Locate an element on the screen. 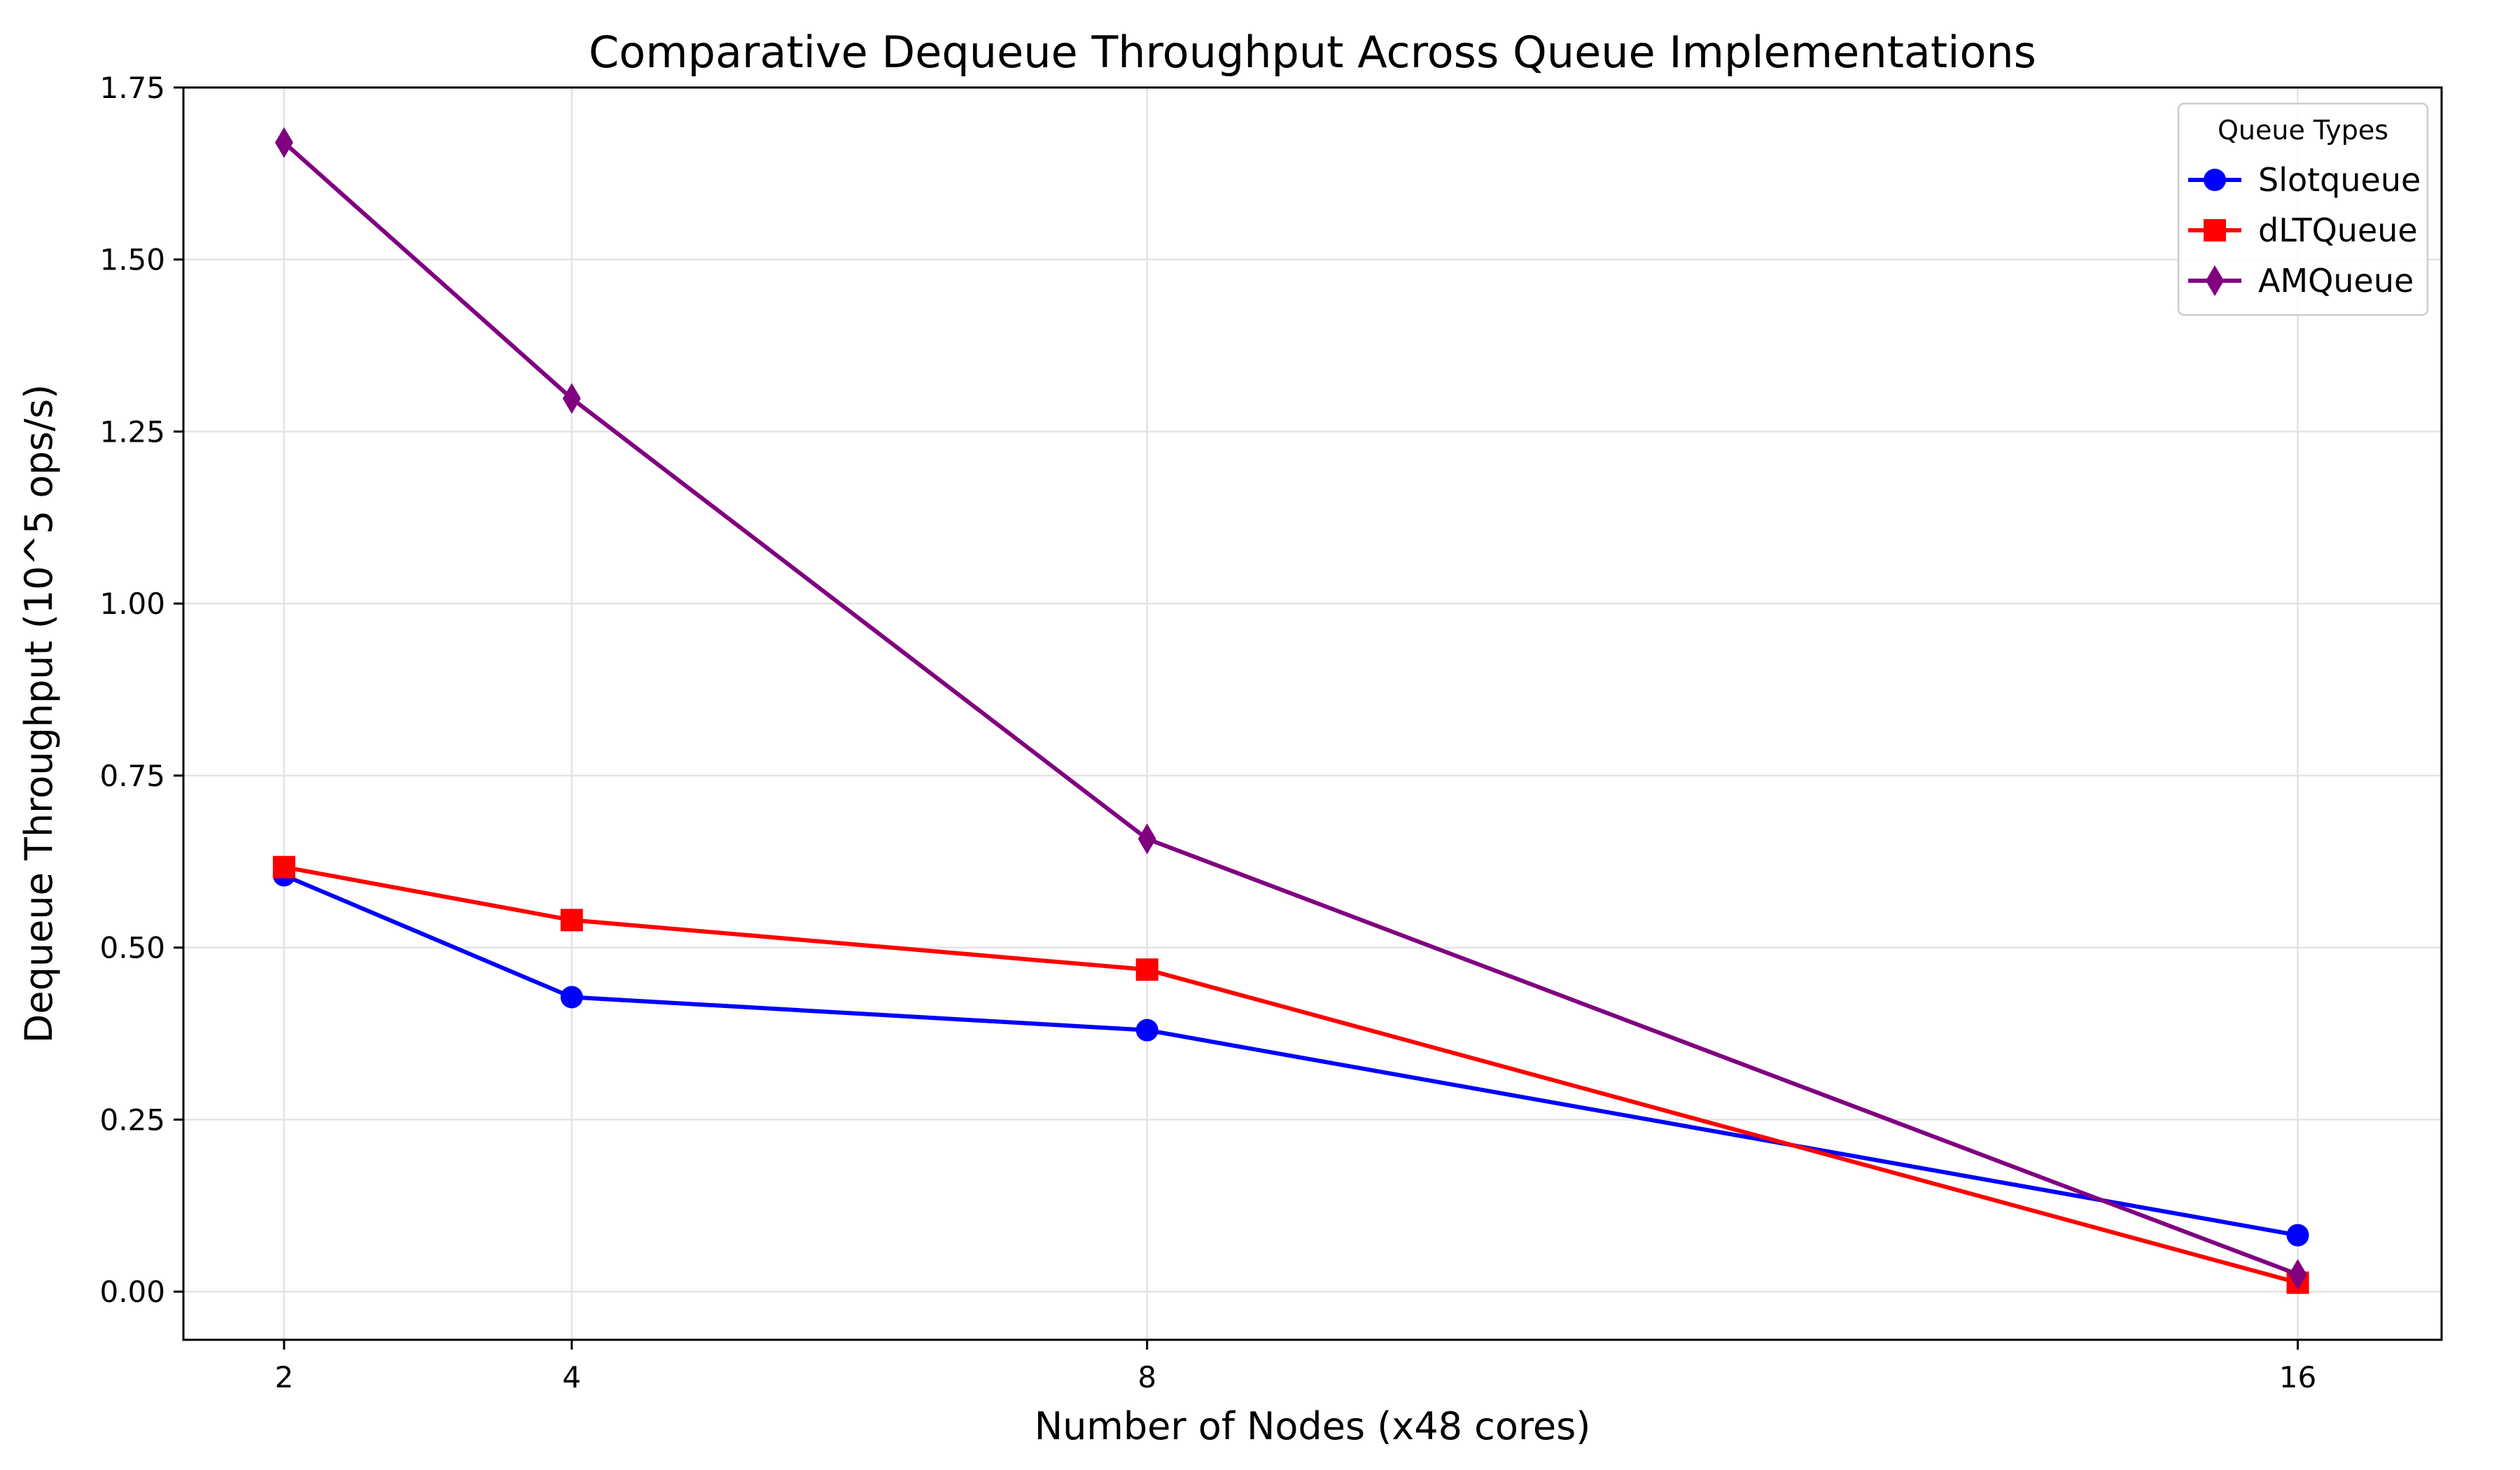 The width and height of the screenshot is (2520, 1470). legend-label: Slotqueue is located at coordinates (2339, 180).